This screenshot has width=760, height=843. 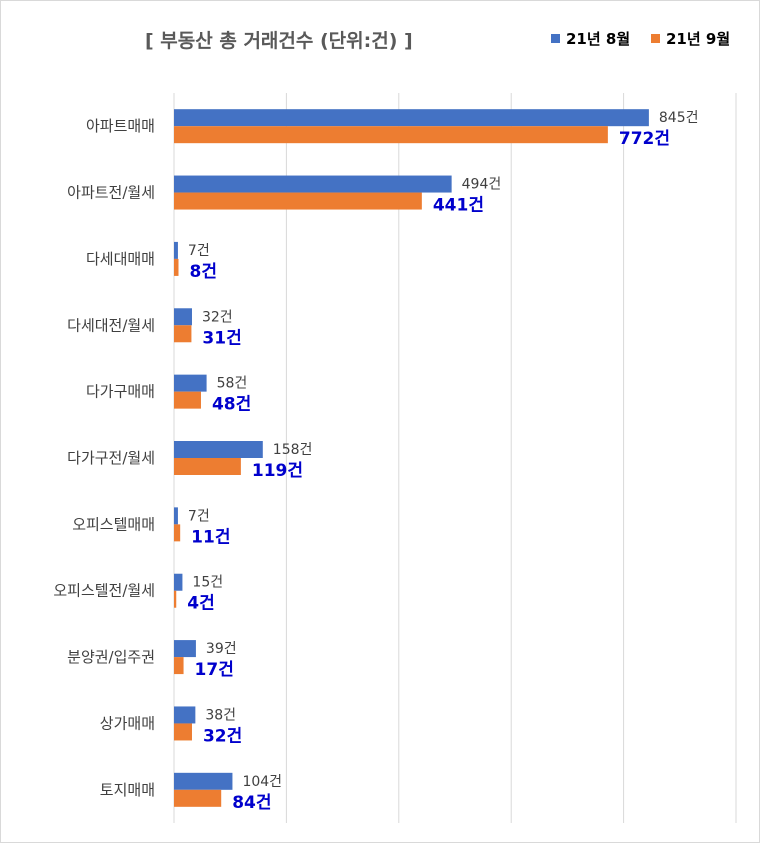 What do you see at coordinates (217, 317) in the screenshot?
I see `data-label-aug: 32건` at bounding box center [217, 317].